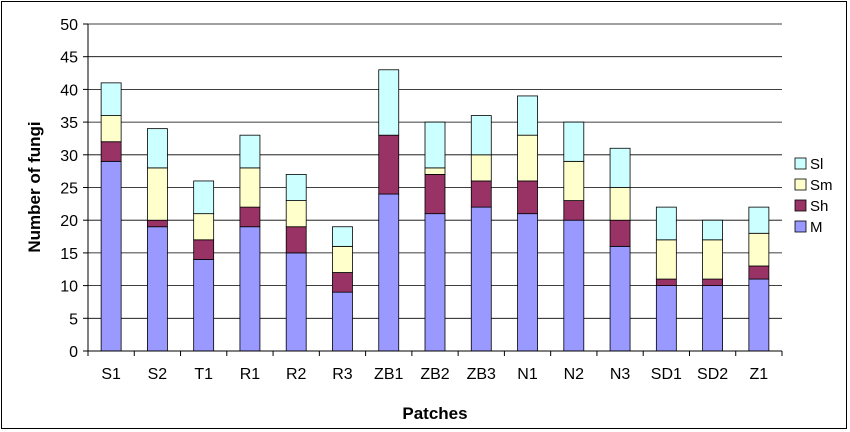 The image size is (850, 432). Describe the element at coordinates (342, 236) in the screenshot. I see `bar-segment-sl-r3` at that location.